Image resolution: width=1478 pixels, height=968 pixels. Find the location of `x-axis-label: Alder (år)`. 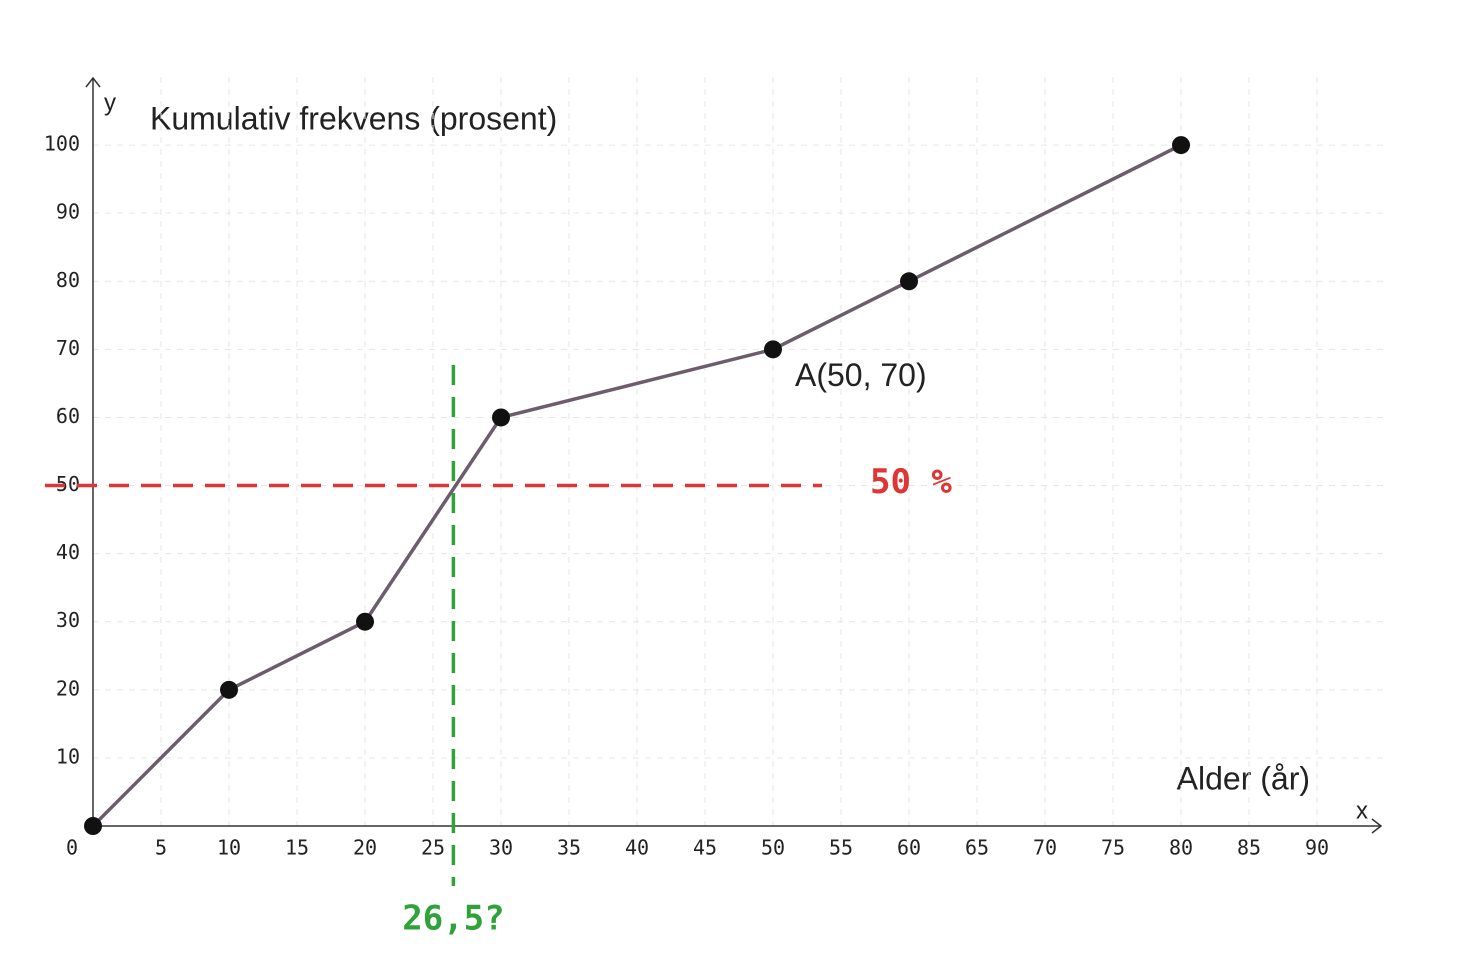

x-axis-label: Alder (år) is located at coordinates (1243, 778).